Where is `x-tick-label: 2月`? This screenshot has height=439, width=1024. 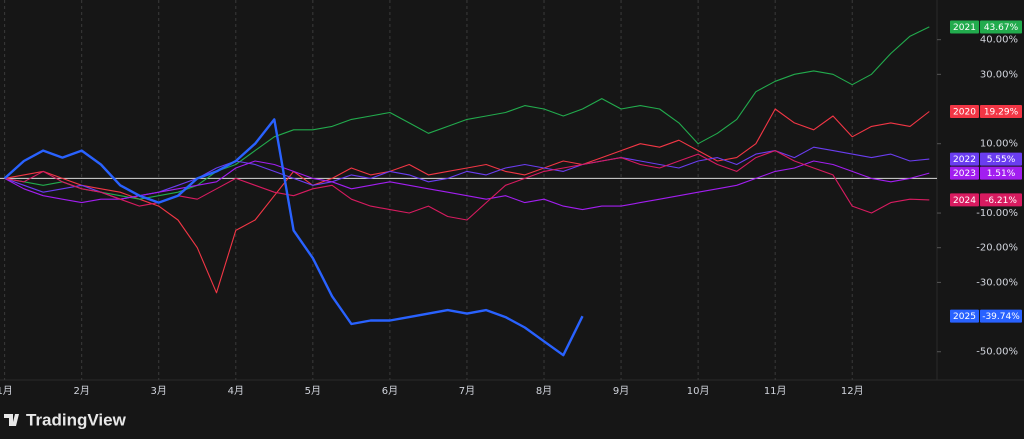 x-tick-label: 2月 is located at coordinates (81, 391).